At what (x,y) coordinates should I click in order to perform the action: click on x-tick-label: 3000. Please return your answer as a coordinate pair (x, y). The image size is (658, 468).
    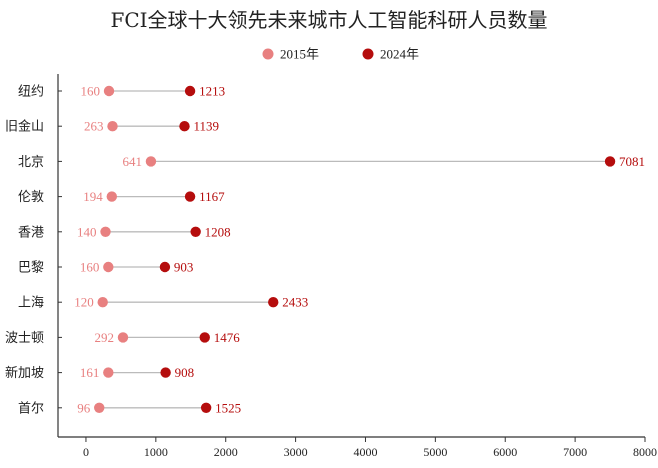
    Looking at the image, I should click on (296, 452).